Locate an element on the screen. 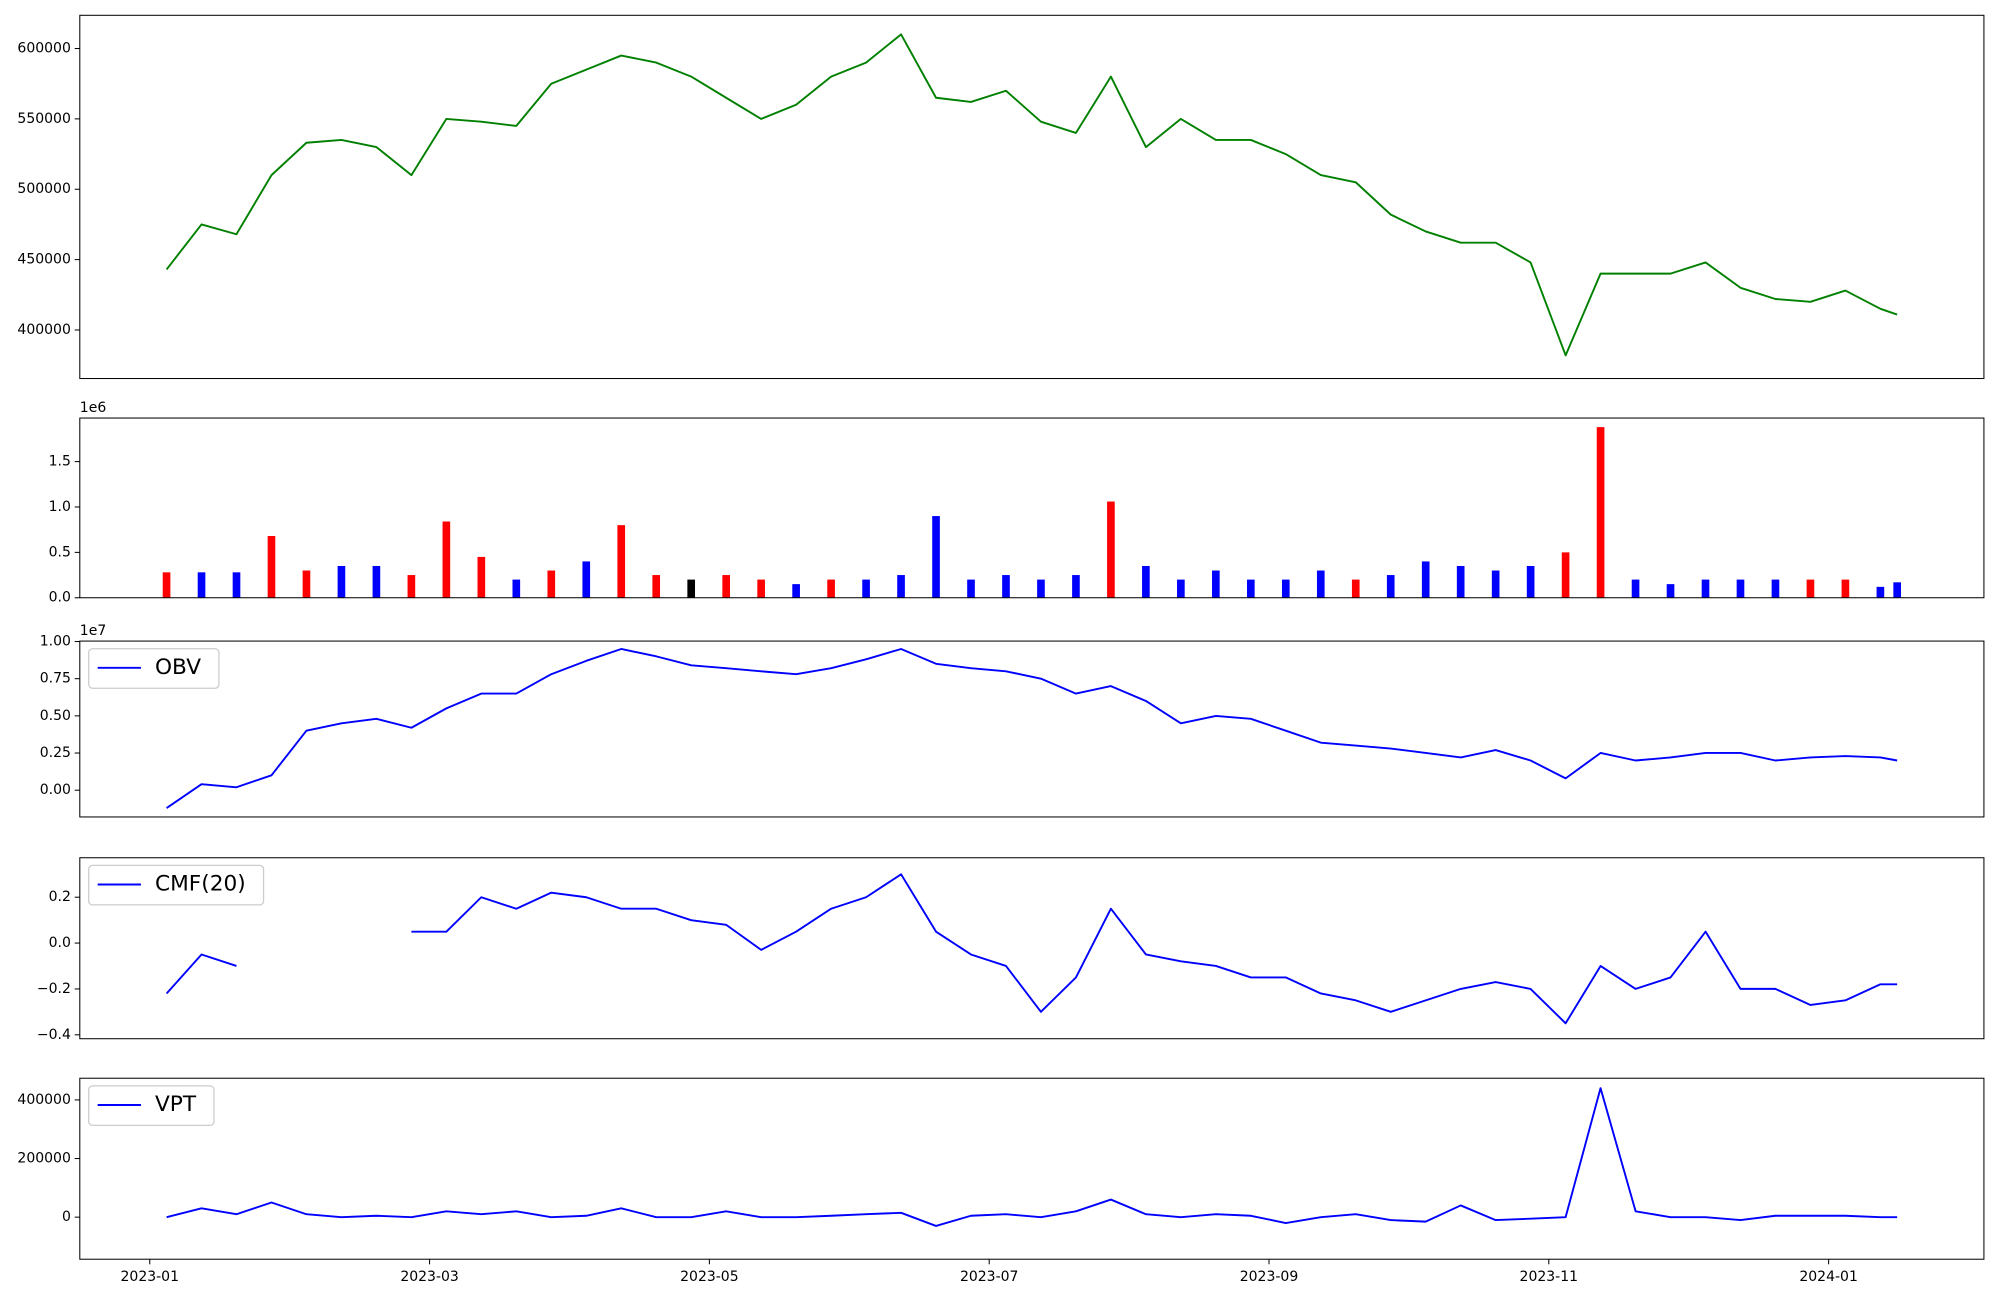 Image resolution: width=2000 pixels, height=1300 pixels. y-tick-label: 1.0 is located at coordinates (60, 507).